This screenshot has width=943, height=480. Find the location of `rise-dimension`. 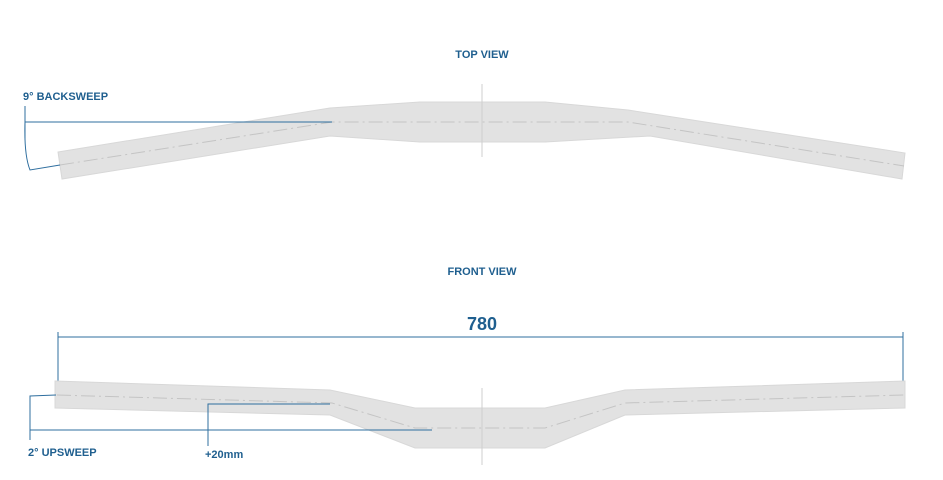

rise-dimension is located at coordinates (268, 424).